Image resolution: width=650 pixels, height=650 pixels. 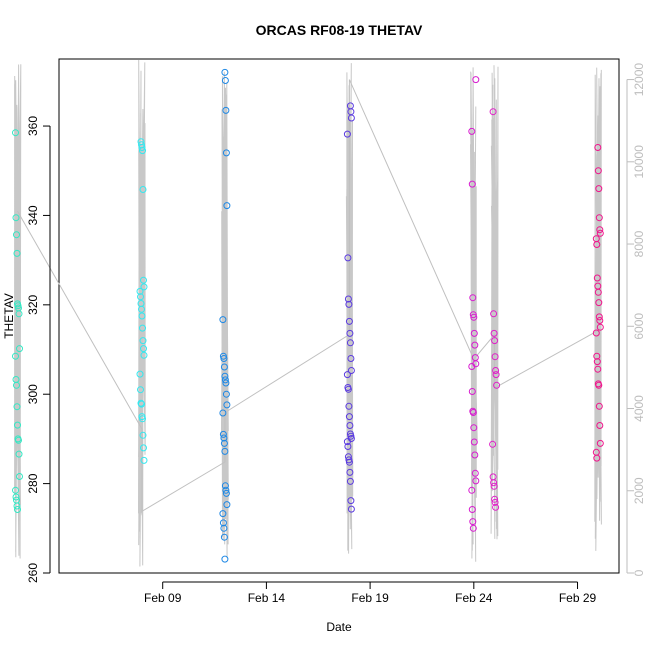 I want to click on y-tick-label: 300, so click(x=33, y=394).